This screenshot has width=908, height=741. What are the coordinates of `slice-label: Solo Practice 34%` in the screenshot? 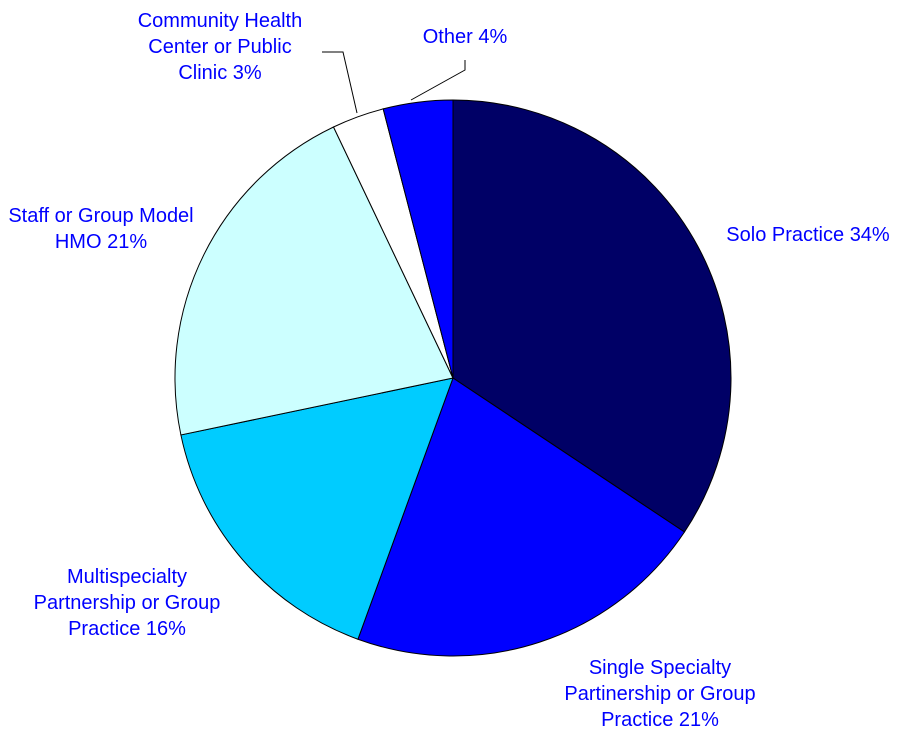 It's located at (808, 235).